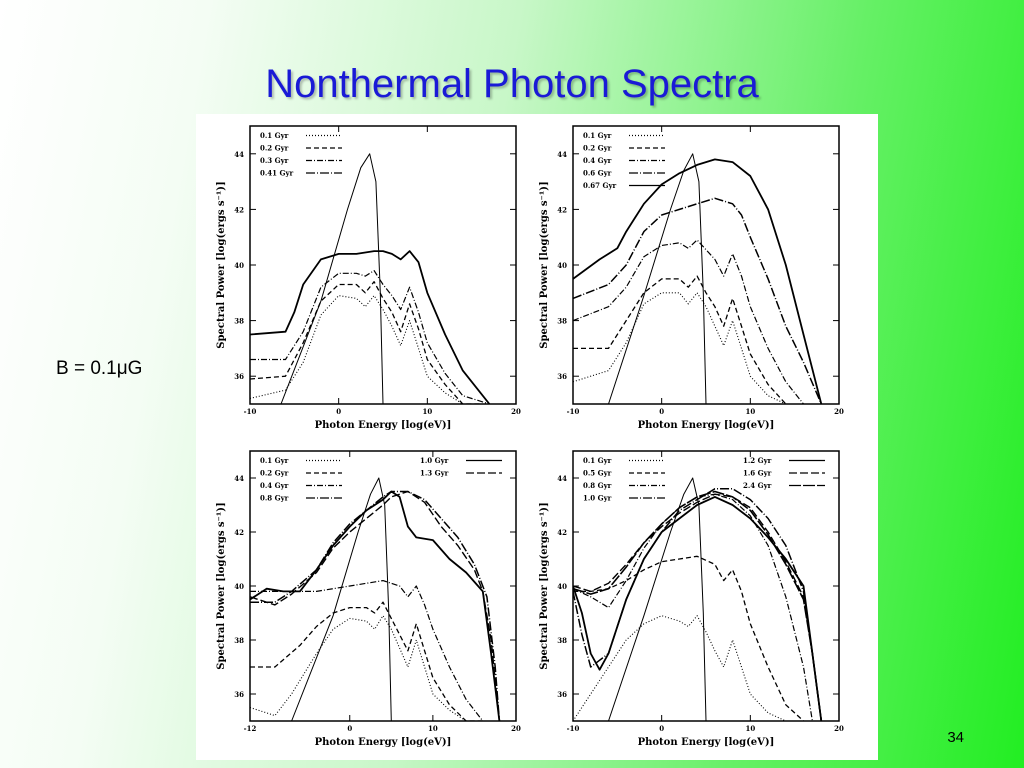 The height and width of the screenshot is (768, 1024). Describe the element at coordinates (757, 460) in the screenshot. I see `legend-label: 1.2 Gyr` at that location.